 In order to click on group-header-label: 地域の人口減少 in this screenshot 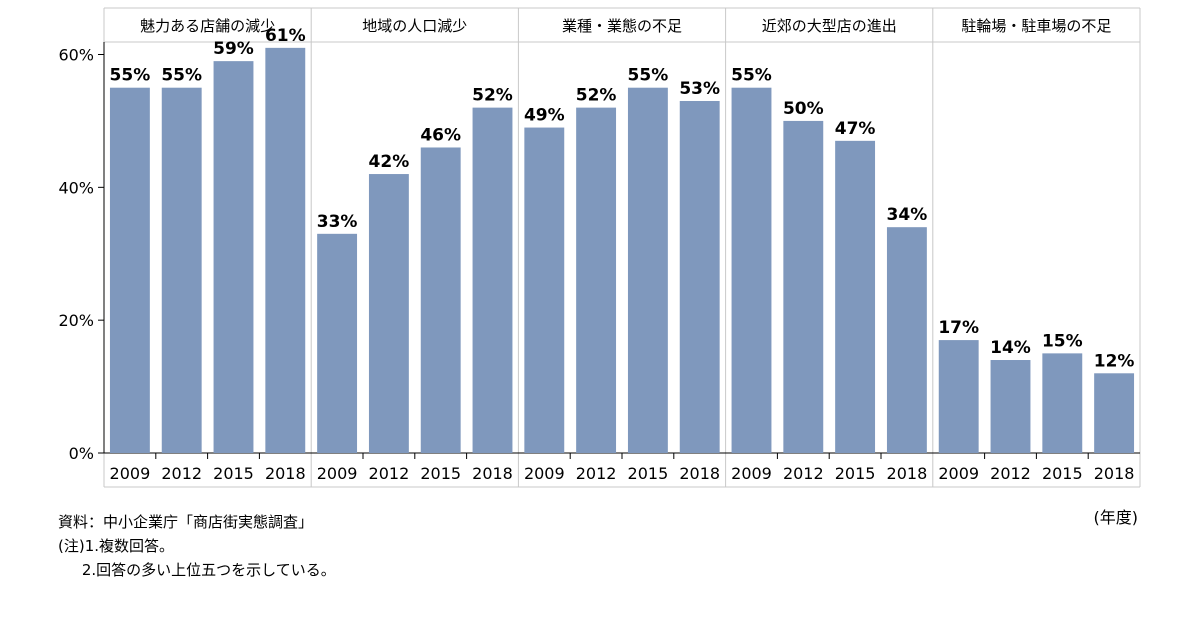, I will do `click(414, 26)`.